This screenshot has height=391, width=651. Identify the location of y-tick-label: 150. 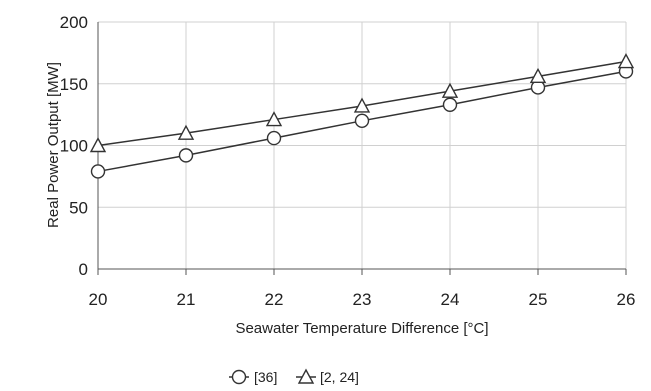
(74, 84).